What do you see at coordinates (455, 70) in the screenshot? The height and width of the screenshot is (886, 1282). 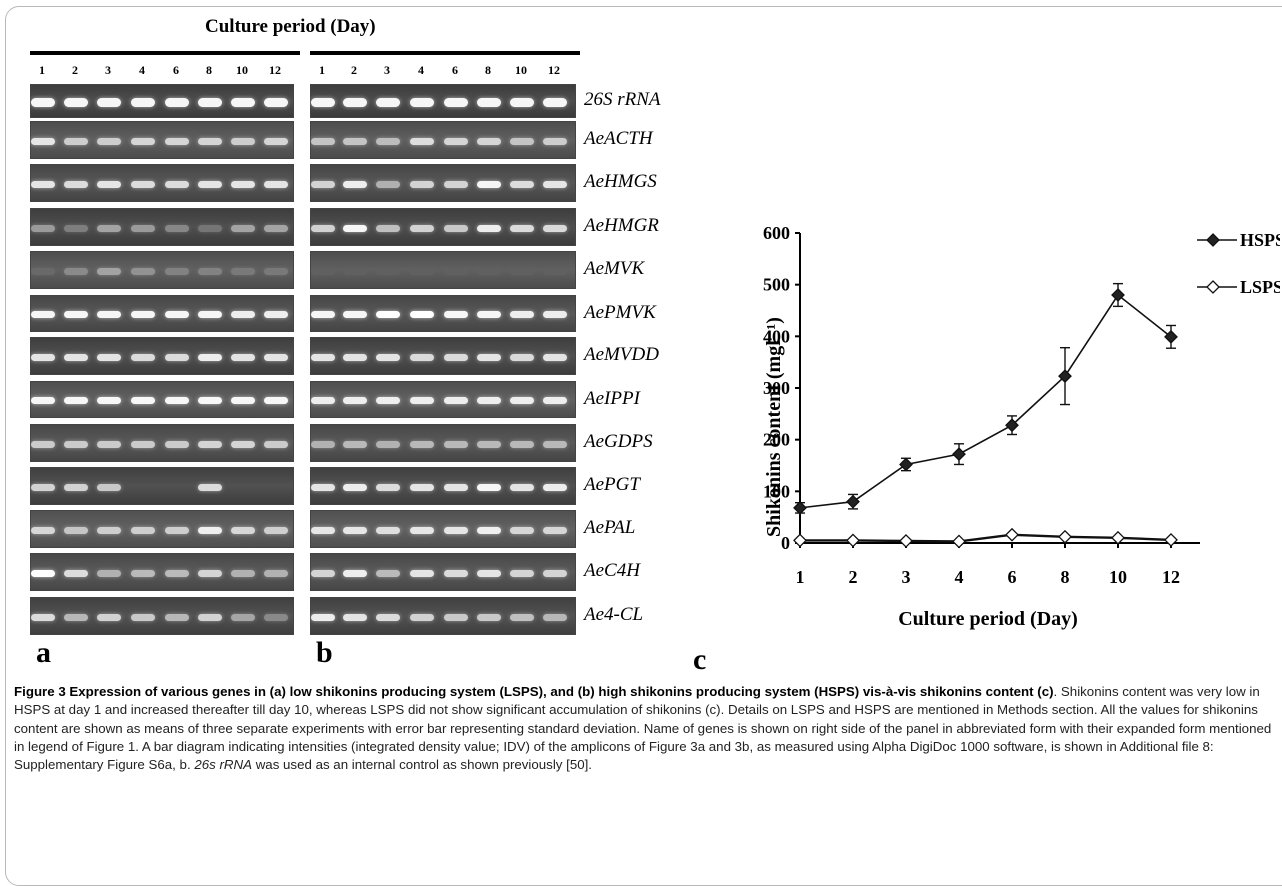 I see `lane-label: 6` at bounding box center [455, 70].